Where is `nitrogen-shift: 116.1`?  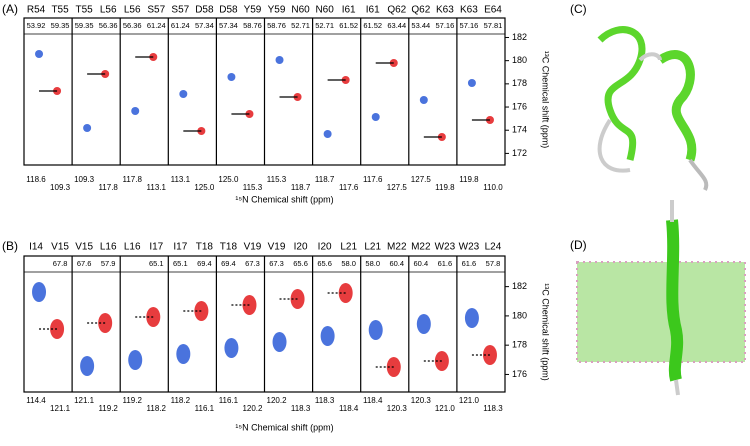
nitrogen-shift: 116.1 is located at coordinates (205, 408).